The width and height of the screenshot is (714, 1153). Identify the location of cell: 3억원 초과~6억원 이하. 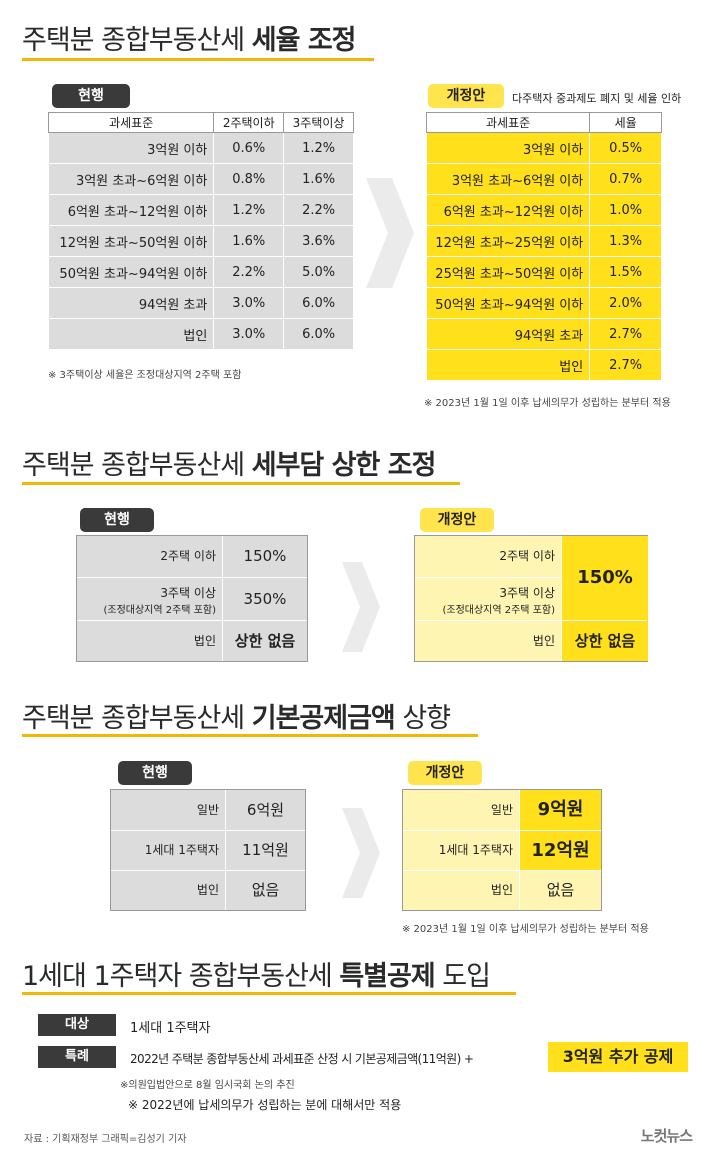
(508, 179).